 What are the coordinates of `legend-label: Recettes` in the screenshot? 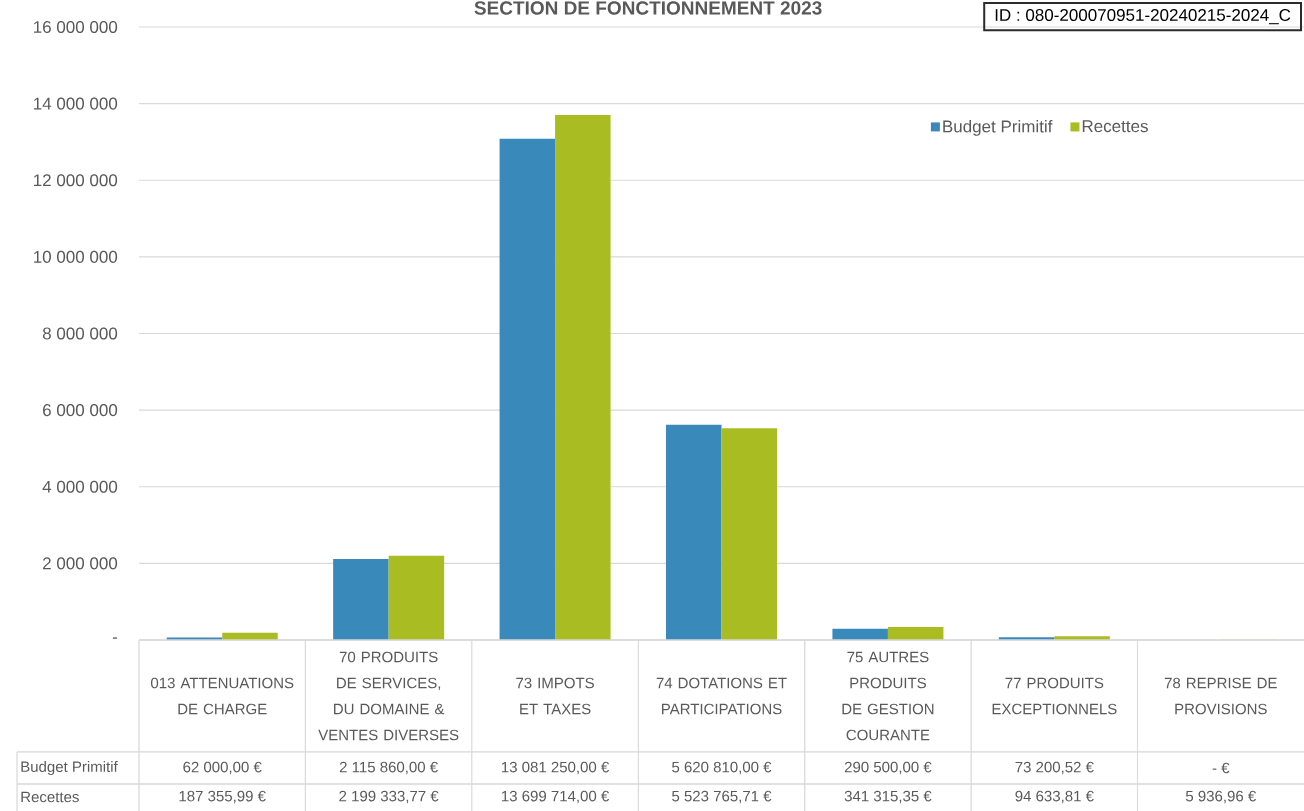 It's located at (1115, 126).